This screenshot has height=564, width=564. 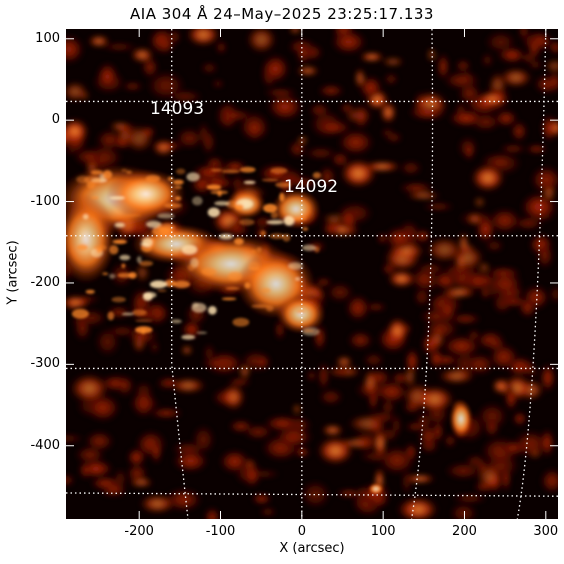 I want to click on x-tick-label: 0, so click(x=301, y=531).